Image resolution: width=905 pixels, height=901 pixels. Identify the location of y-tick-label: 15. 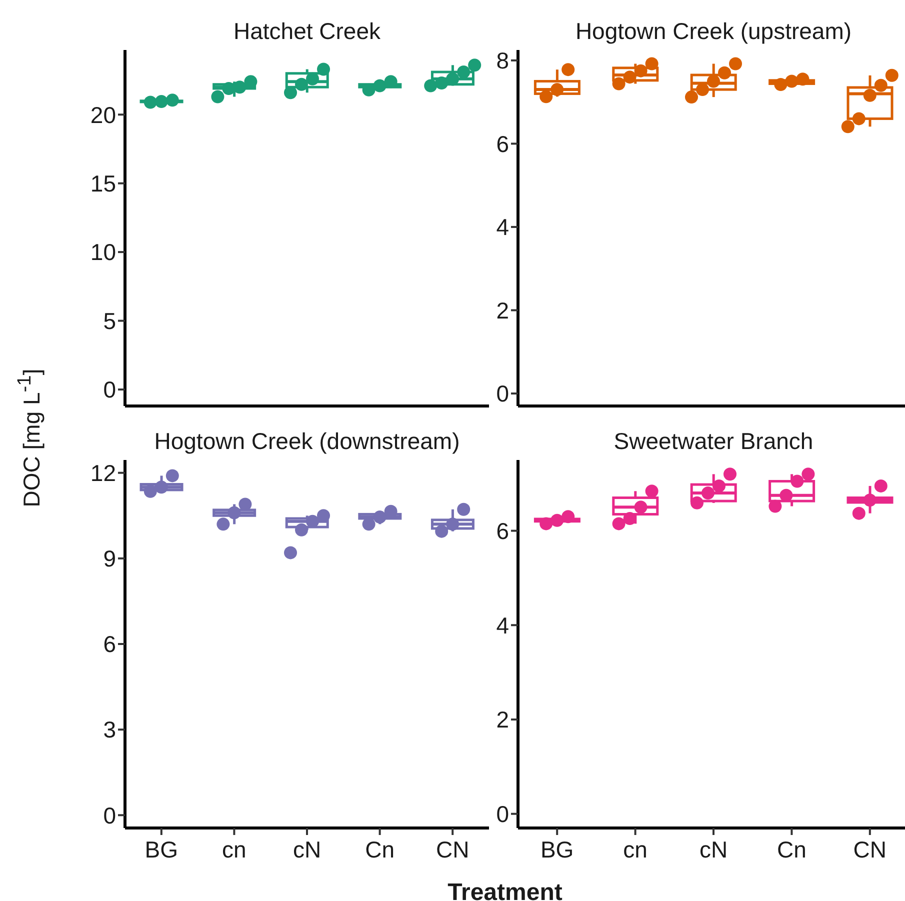
(103, 183).